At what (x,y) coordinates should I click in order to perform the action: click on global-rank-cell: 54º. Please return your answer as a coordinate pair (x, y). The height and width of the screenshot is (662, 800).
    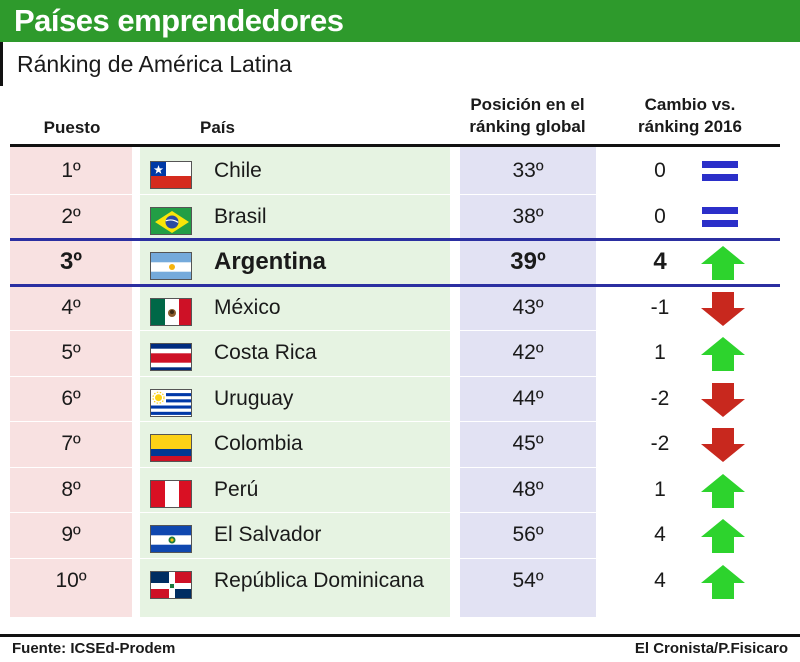
    Looking at the image, I should click on (528, 580).